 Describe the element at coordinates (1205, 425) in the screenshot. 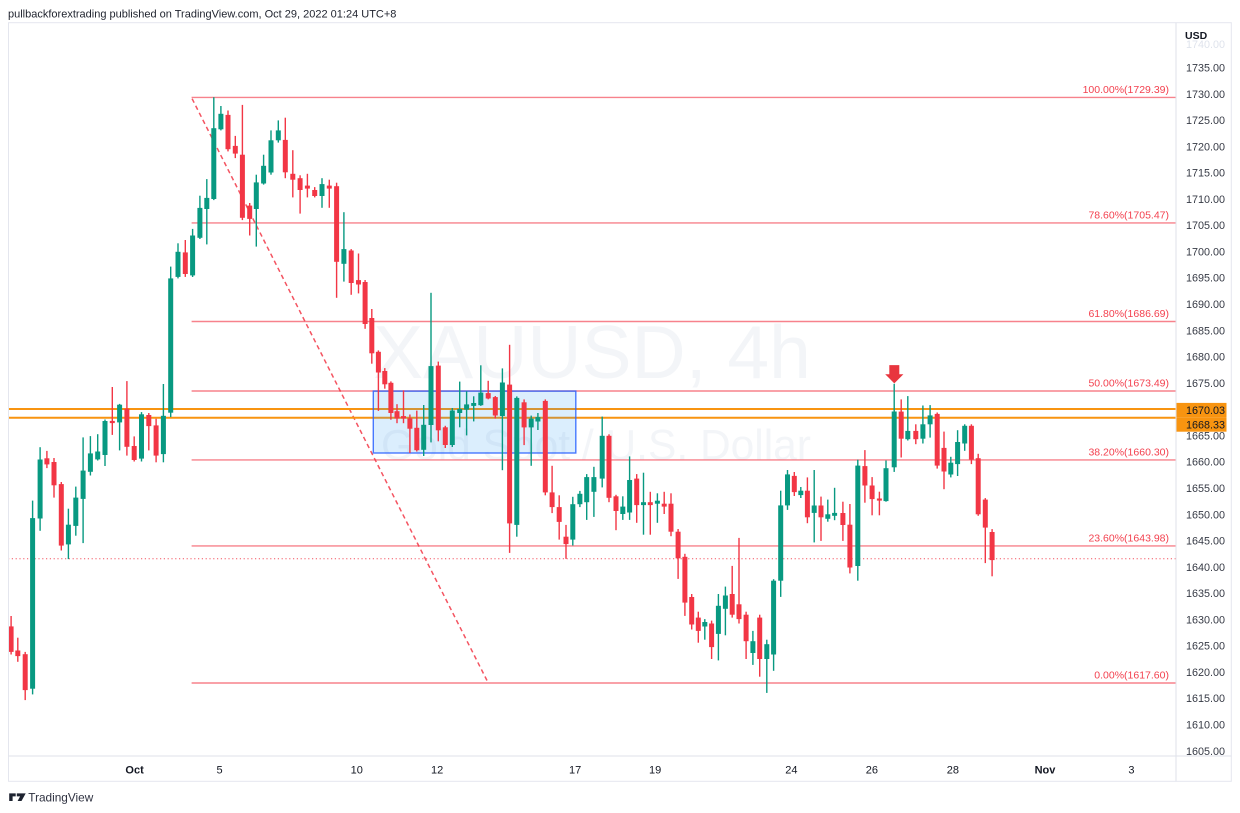

I see `svg-text: 1668.33` at that location.